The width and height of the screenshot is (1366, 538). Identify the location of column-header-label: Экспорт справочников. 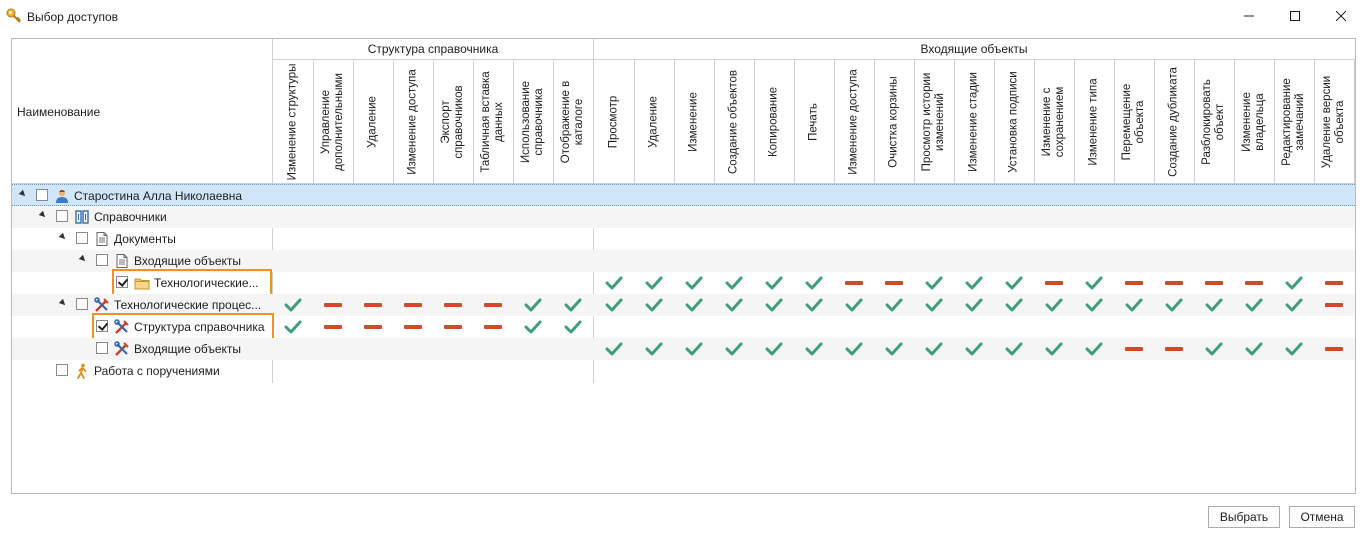
(452, 122).